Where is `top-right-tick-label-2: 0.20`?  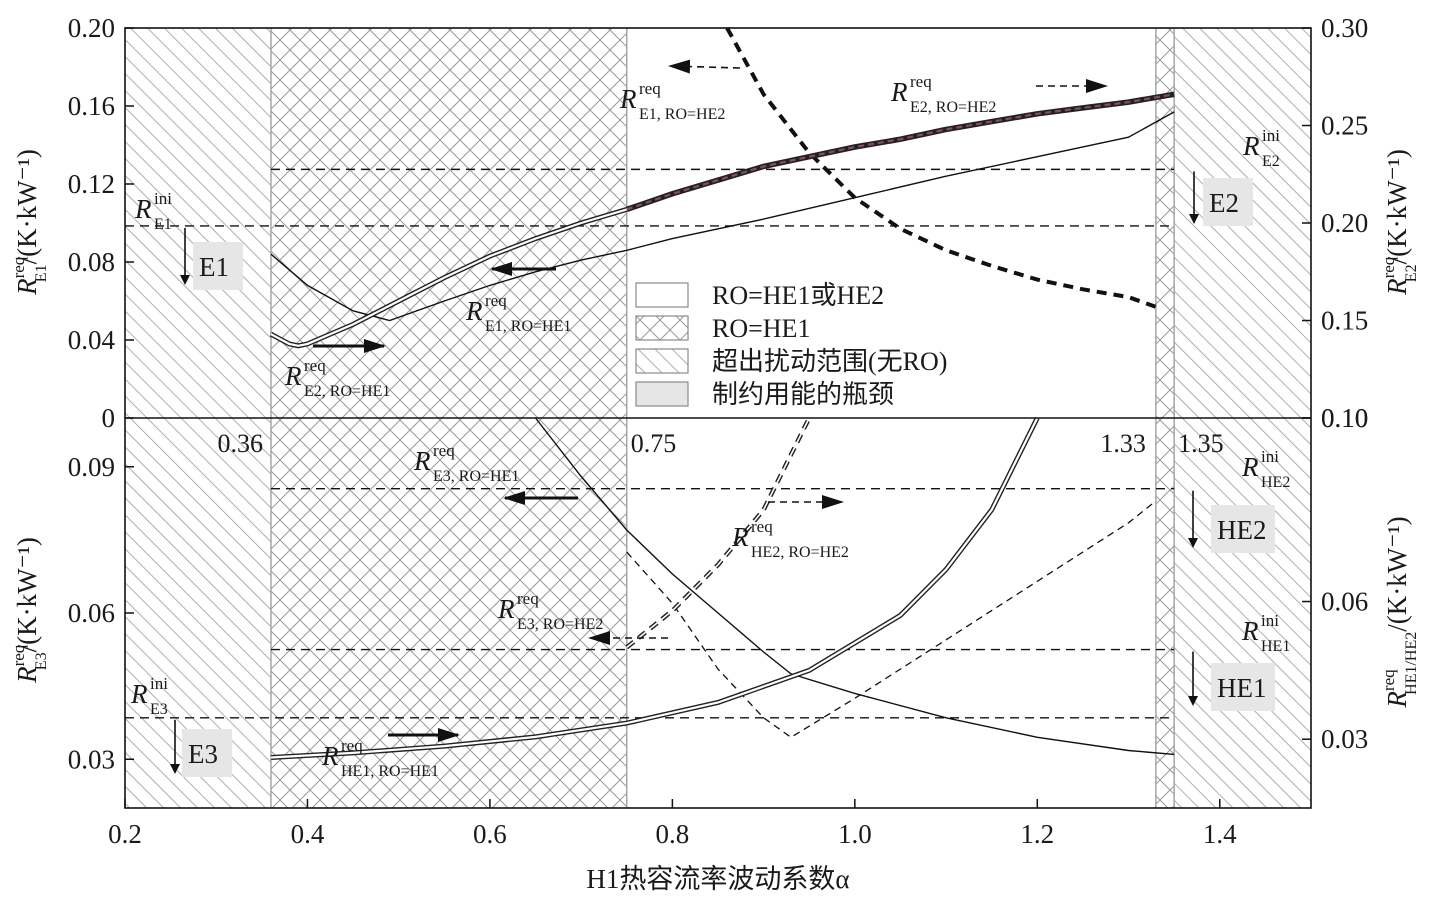 top-right-tick-label-2: 0.20 is located at coordinates (1344, 223).